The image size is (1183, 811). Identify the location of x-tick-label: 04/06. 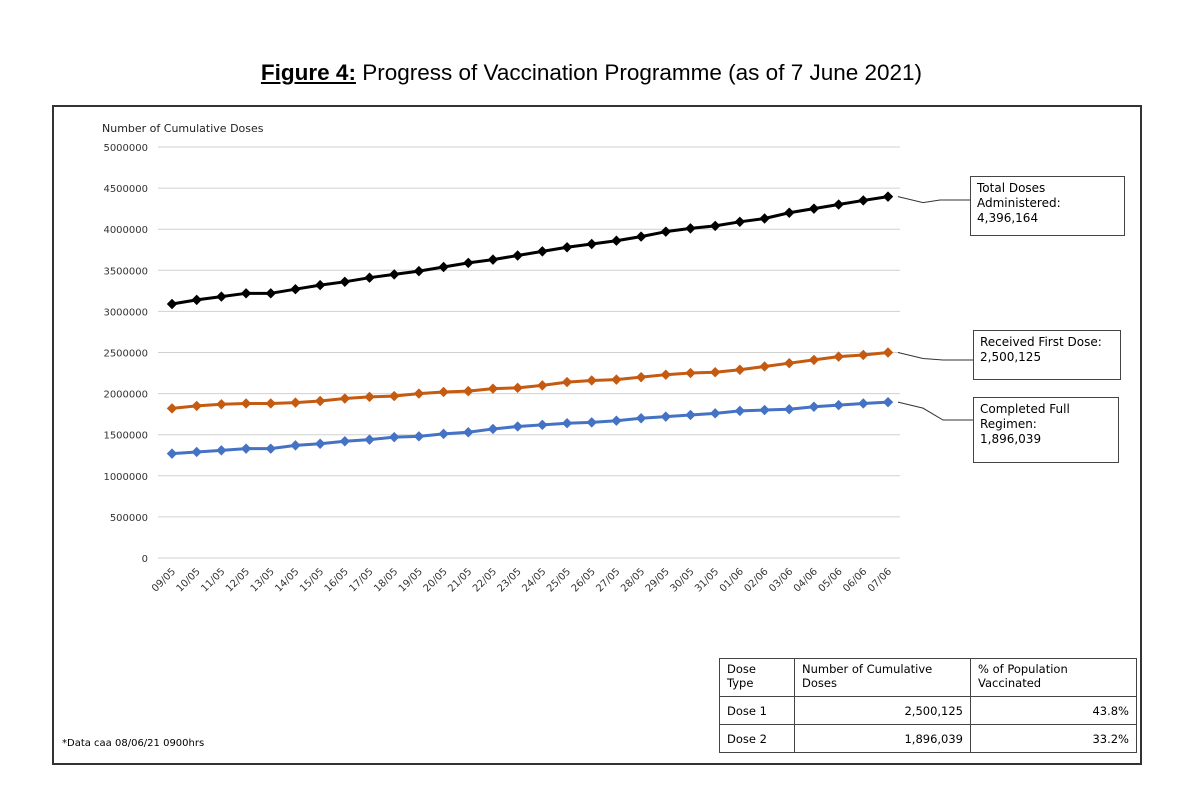
(806, 580).